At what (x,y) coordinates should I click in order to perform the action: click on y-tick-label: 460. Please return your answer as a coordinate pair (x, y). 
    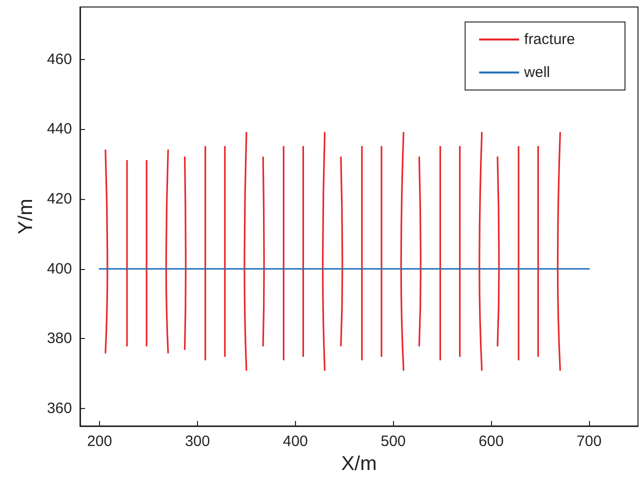
    Looking at the image, I should click on (59, 59).